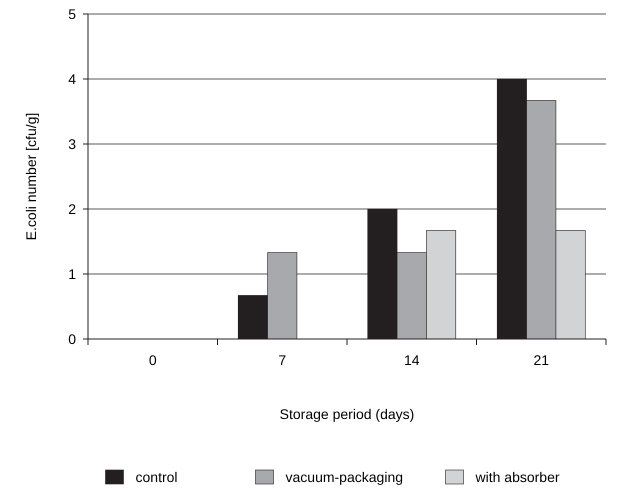 The height and width of the screenshot is (499, 621). What do you see at coordinates (72, 338) in the screenshot?
I see `y-tick-label: 0` at bounding box center [72, 338].